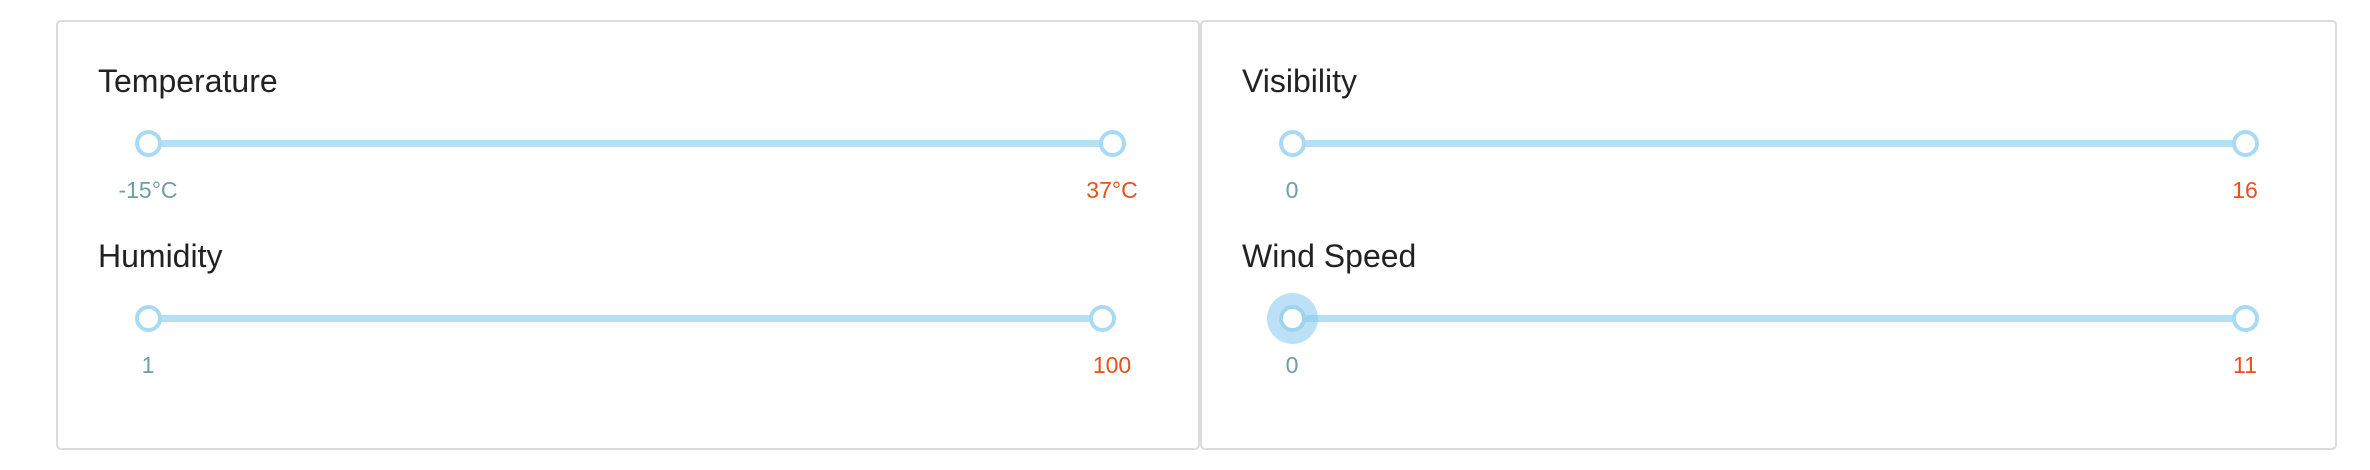 The image size is (2370, 470). Describe the element at coordinates (1102, 318) in the screenshot. I see `humidity-max-handle` at that location.